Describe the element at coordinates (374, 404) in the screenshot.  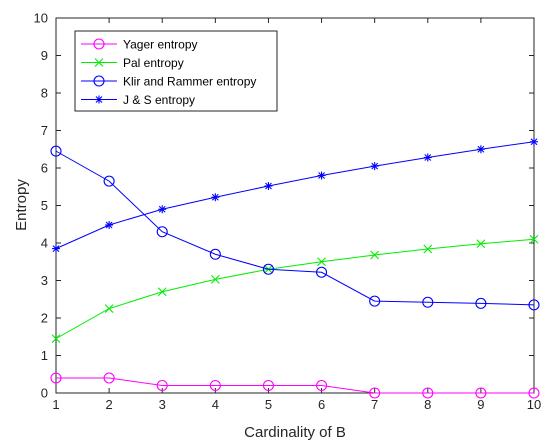
I see `x-tick-label: 7` at that location.